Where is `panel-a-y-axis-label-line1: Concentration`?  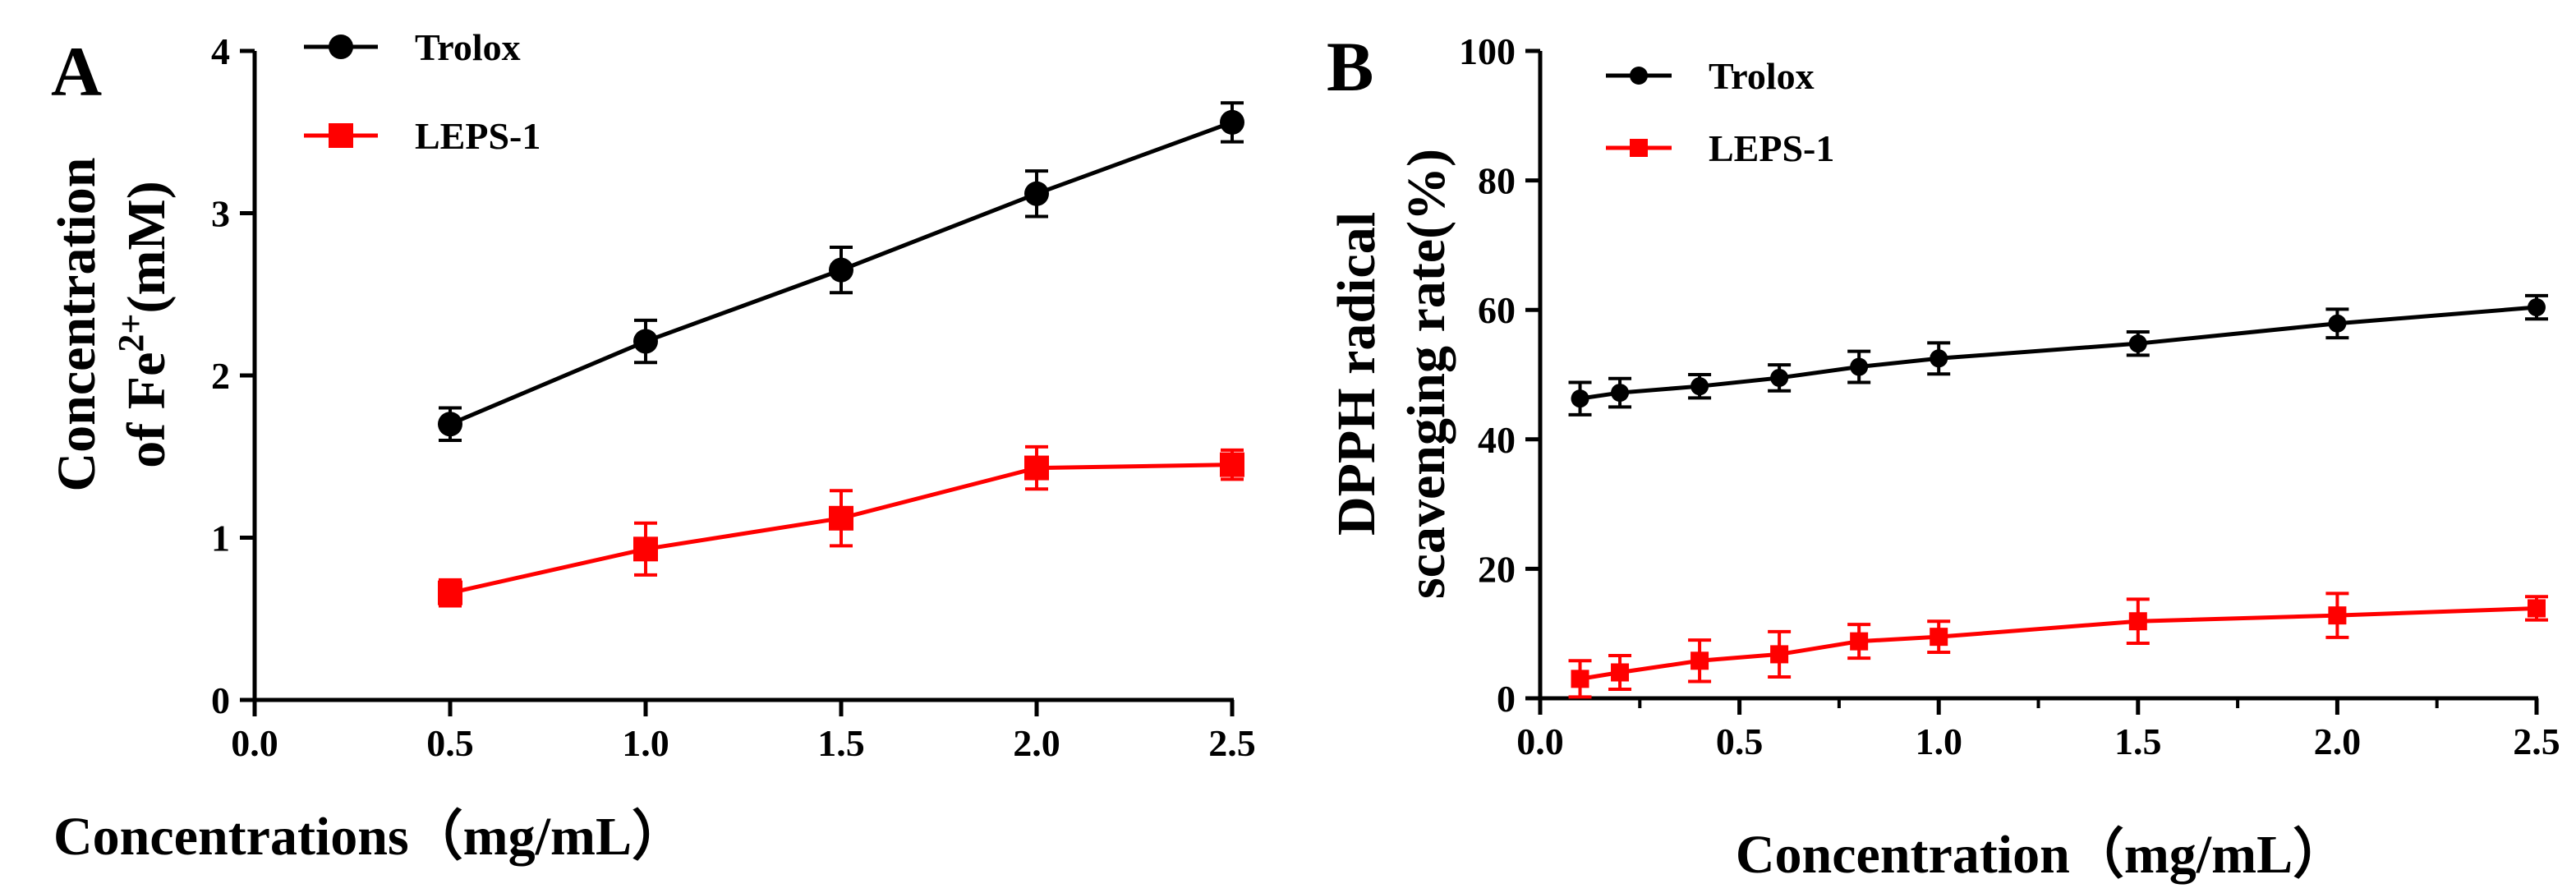 panel-a-y-axis-label-line1: Concentration is located at coordinates (77, 325).